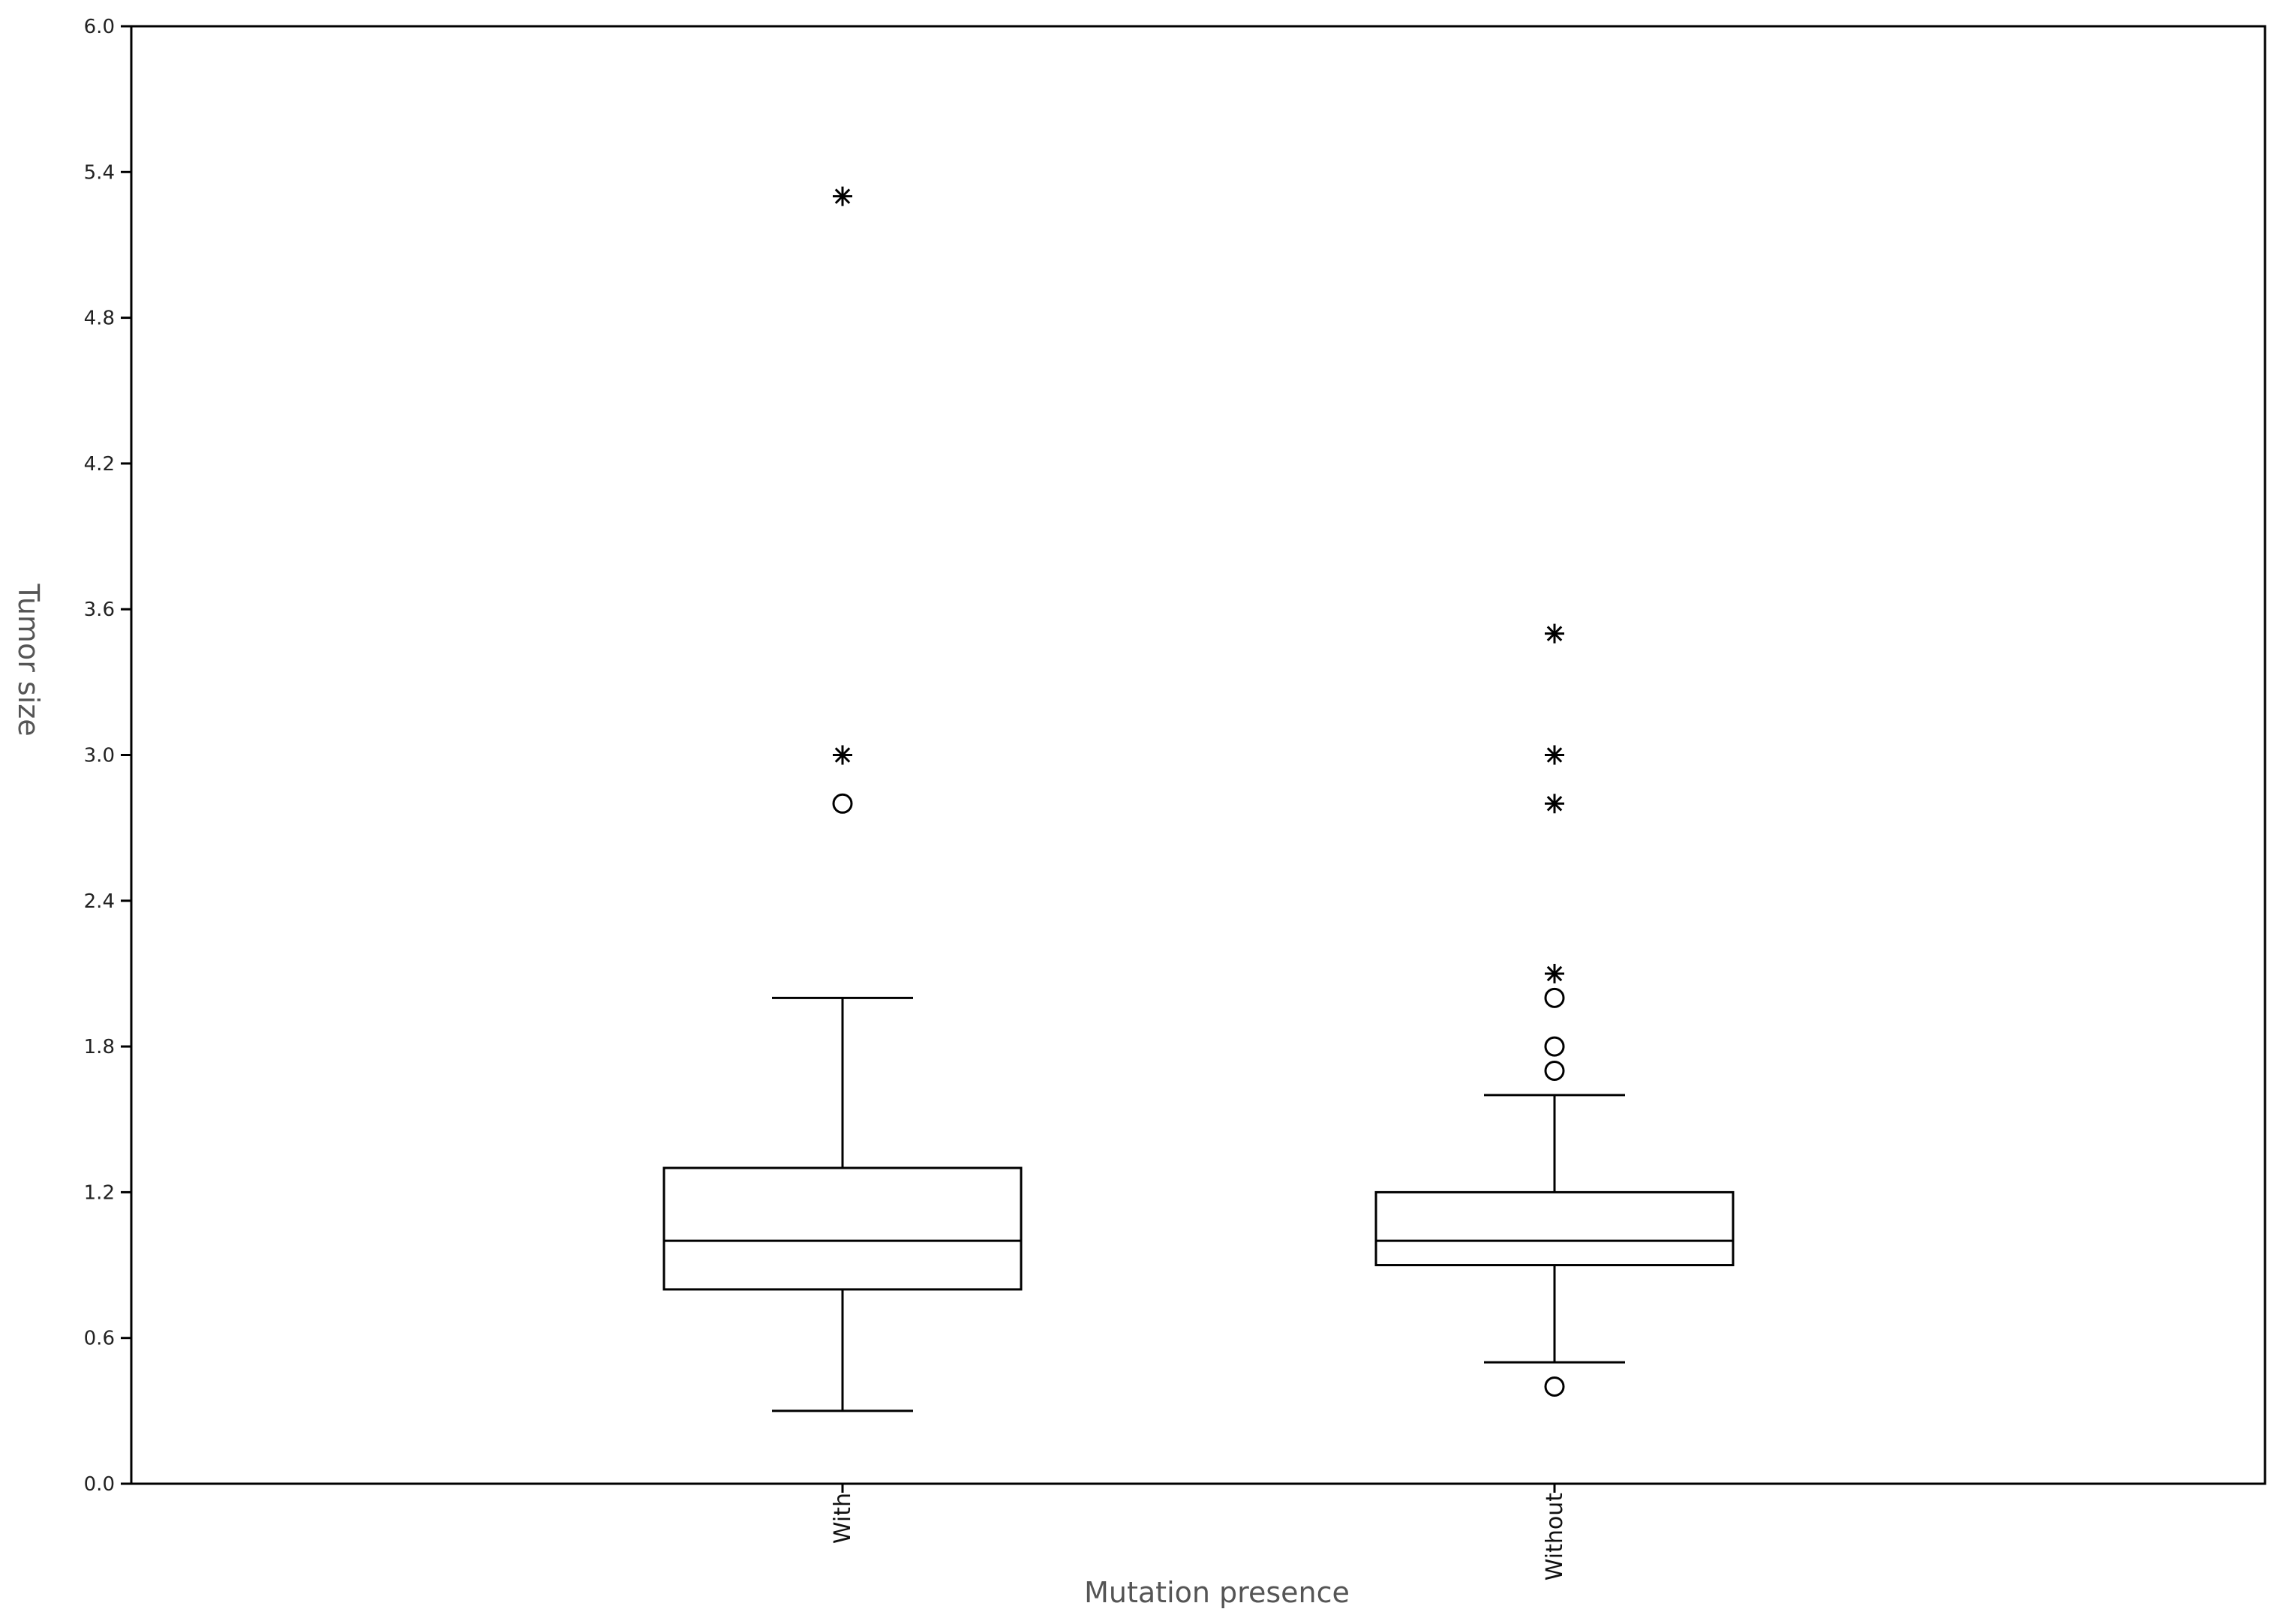 The width and height of the screenshot is (2280, 1624). What do you see at coordinates (99, 27) in the screenshot?
I see `y-tick-label: 6.0` at bounding box center [99, 27].